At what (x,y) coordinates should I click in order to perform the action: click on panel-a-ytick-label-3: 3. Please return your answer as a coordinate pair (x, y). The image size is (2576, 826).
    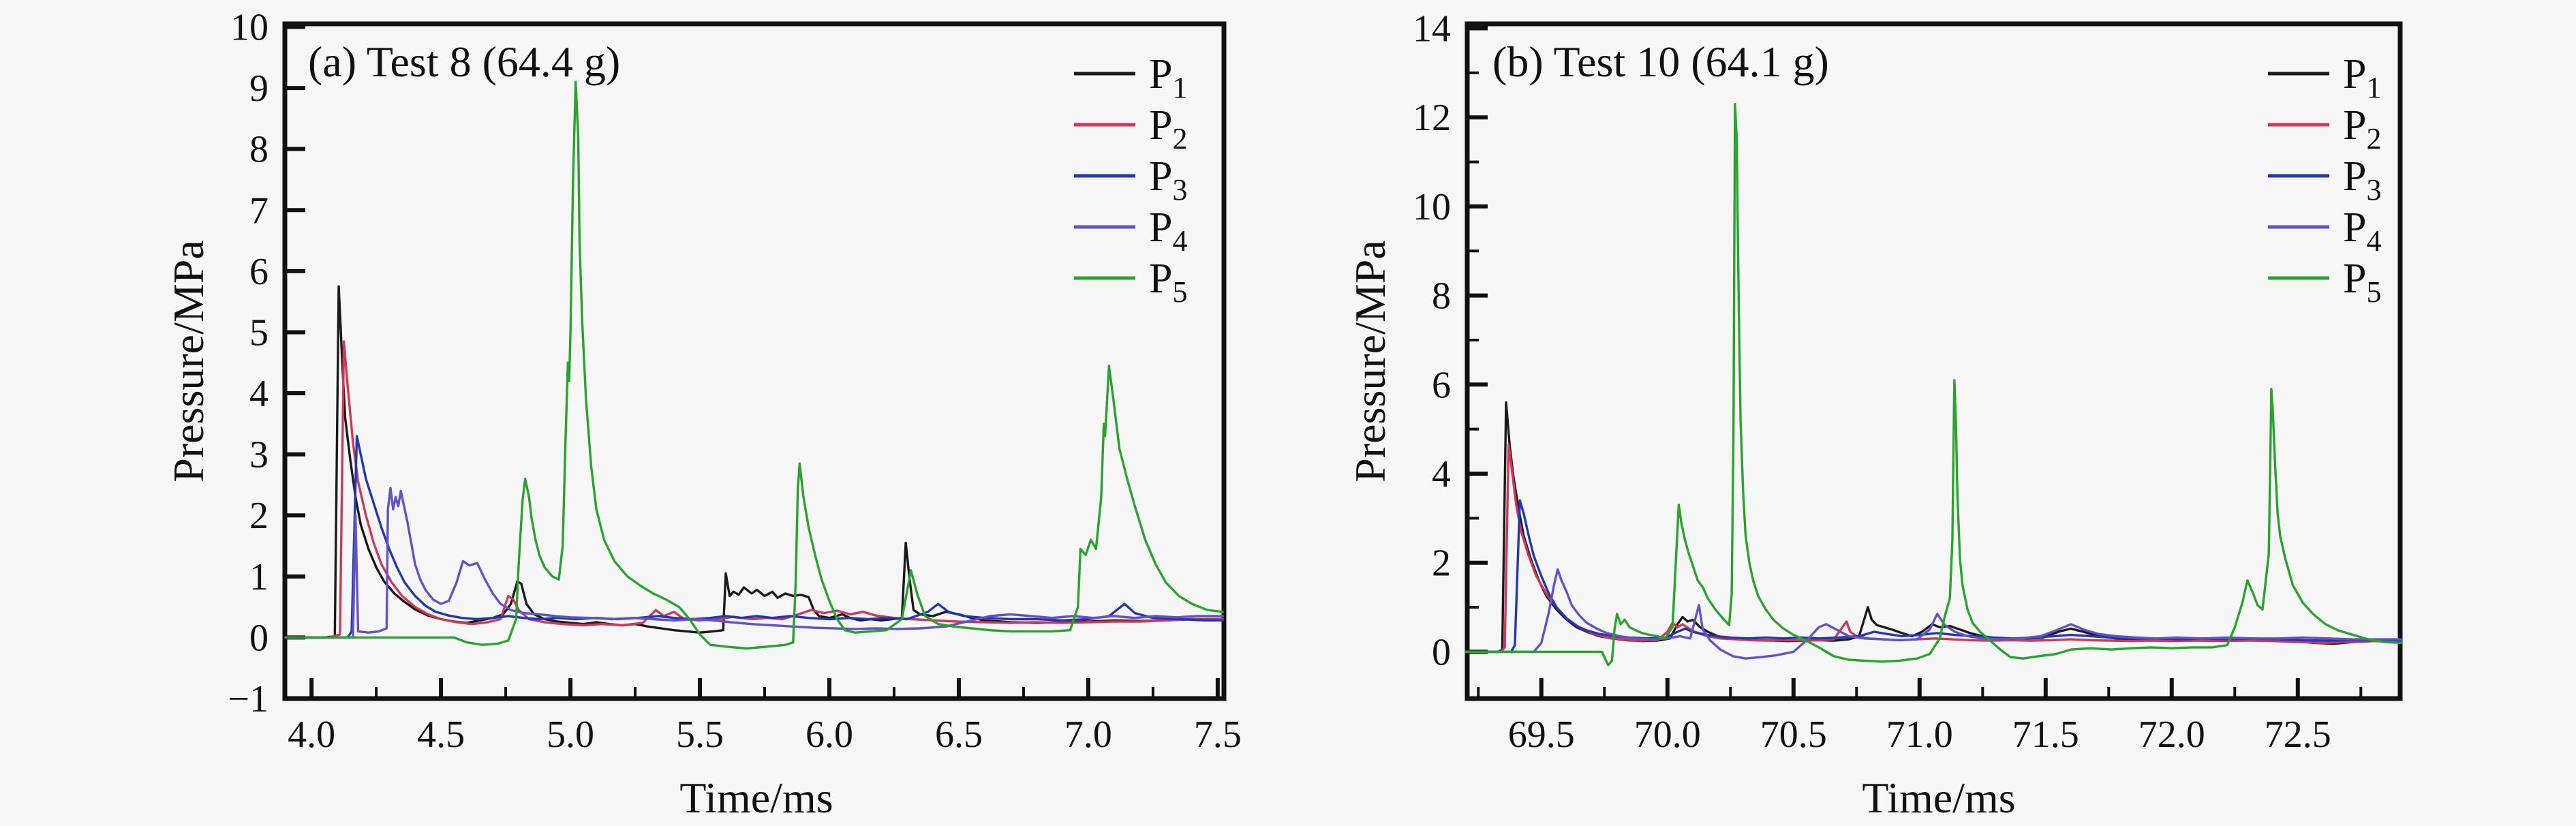
    Looking at the image, I should click on (259, 455).